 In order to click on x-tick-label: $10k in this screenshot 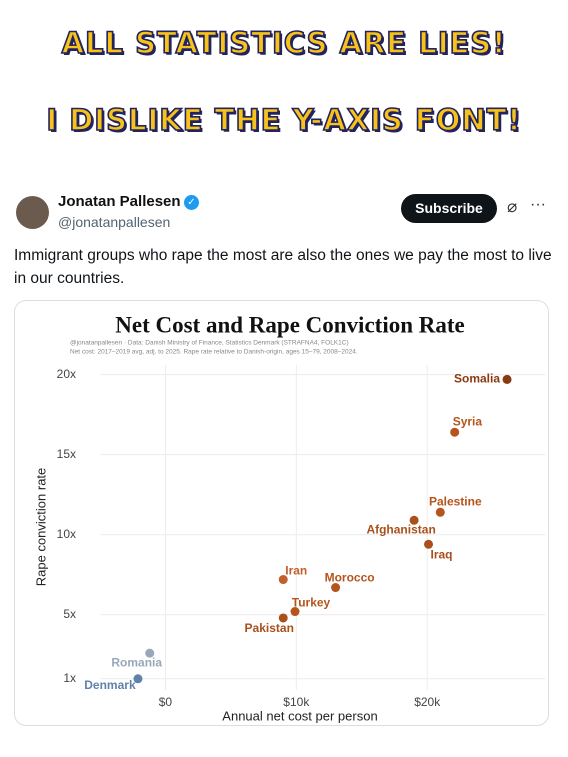, I will do `click(296, 702)`.